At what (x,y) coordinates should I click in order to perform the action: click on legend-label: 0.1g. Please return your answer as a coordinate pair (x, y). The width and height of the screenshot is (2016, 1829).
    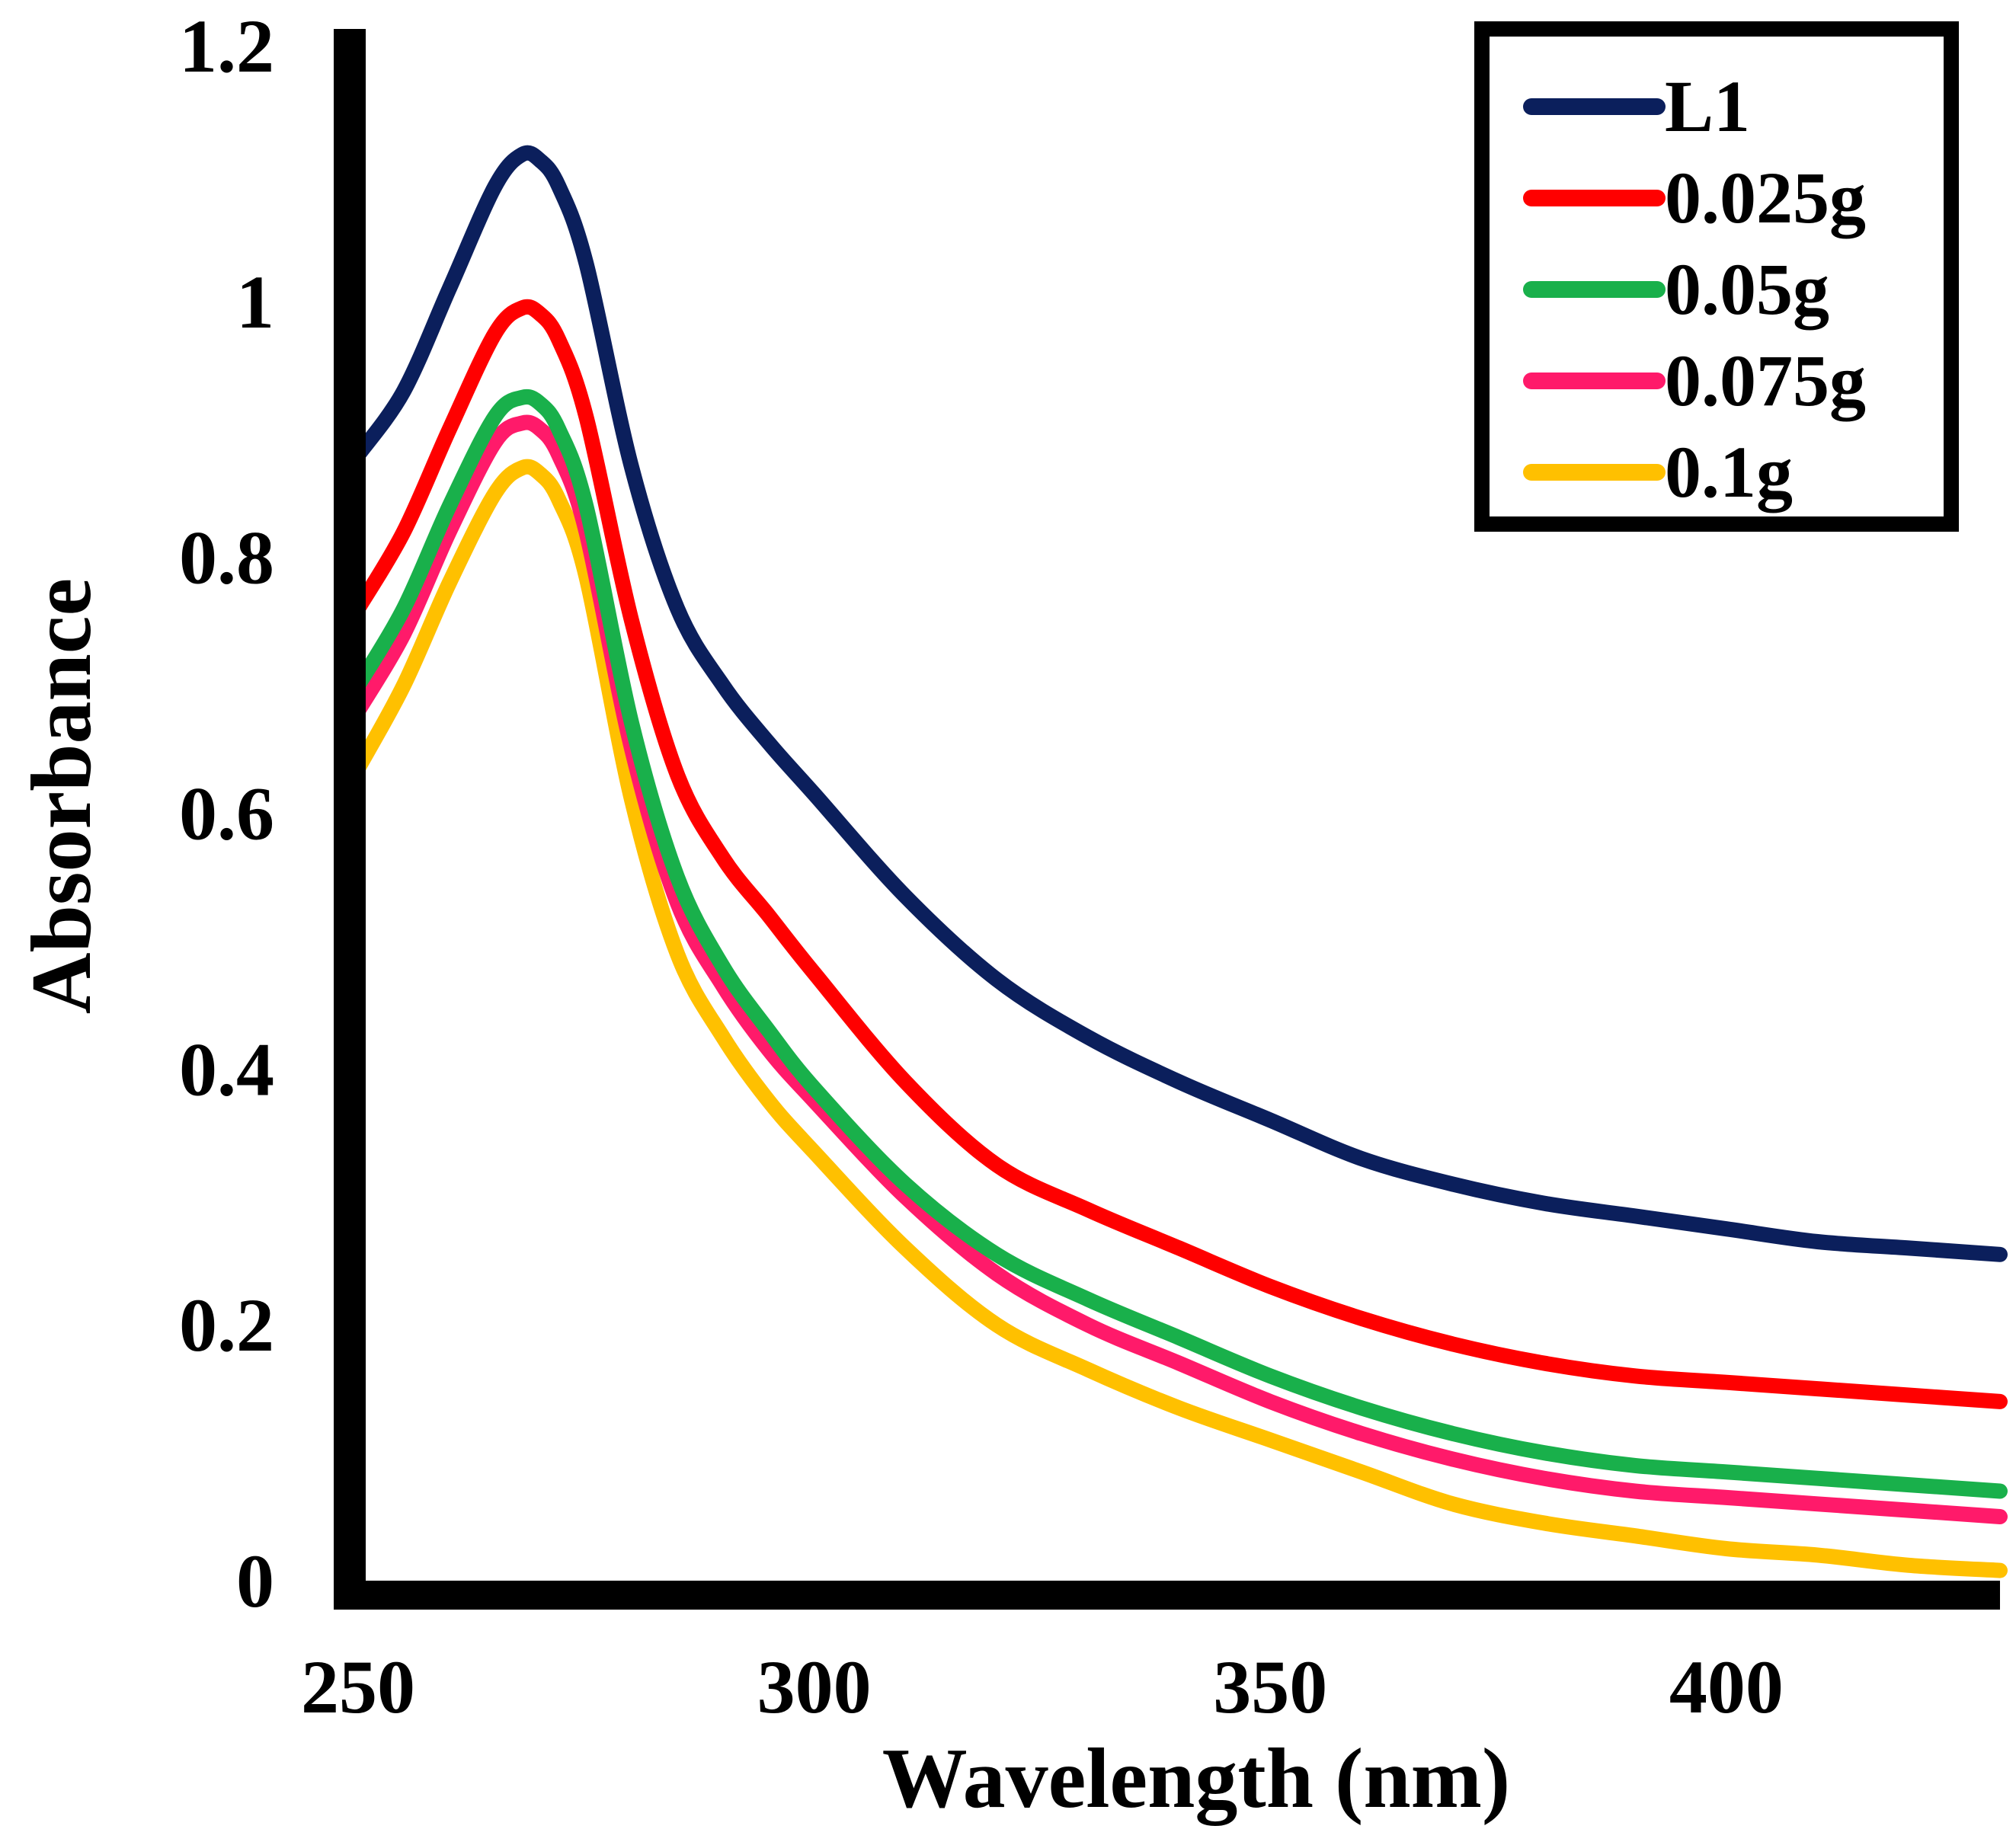
    Looking at the image, I should click on (1729, 472).